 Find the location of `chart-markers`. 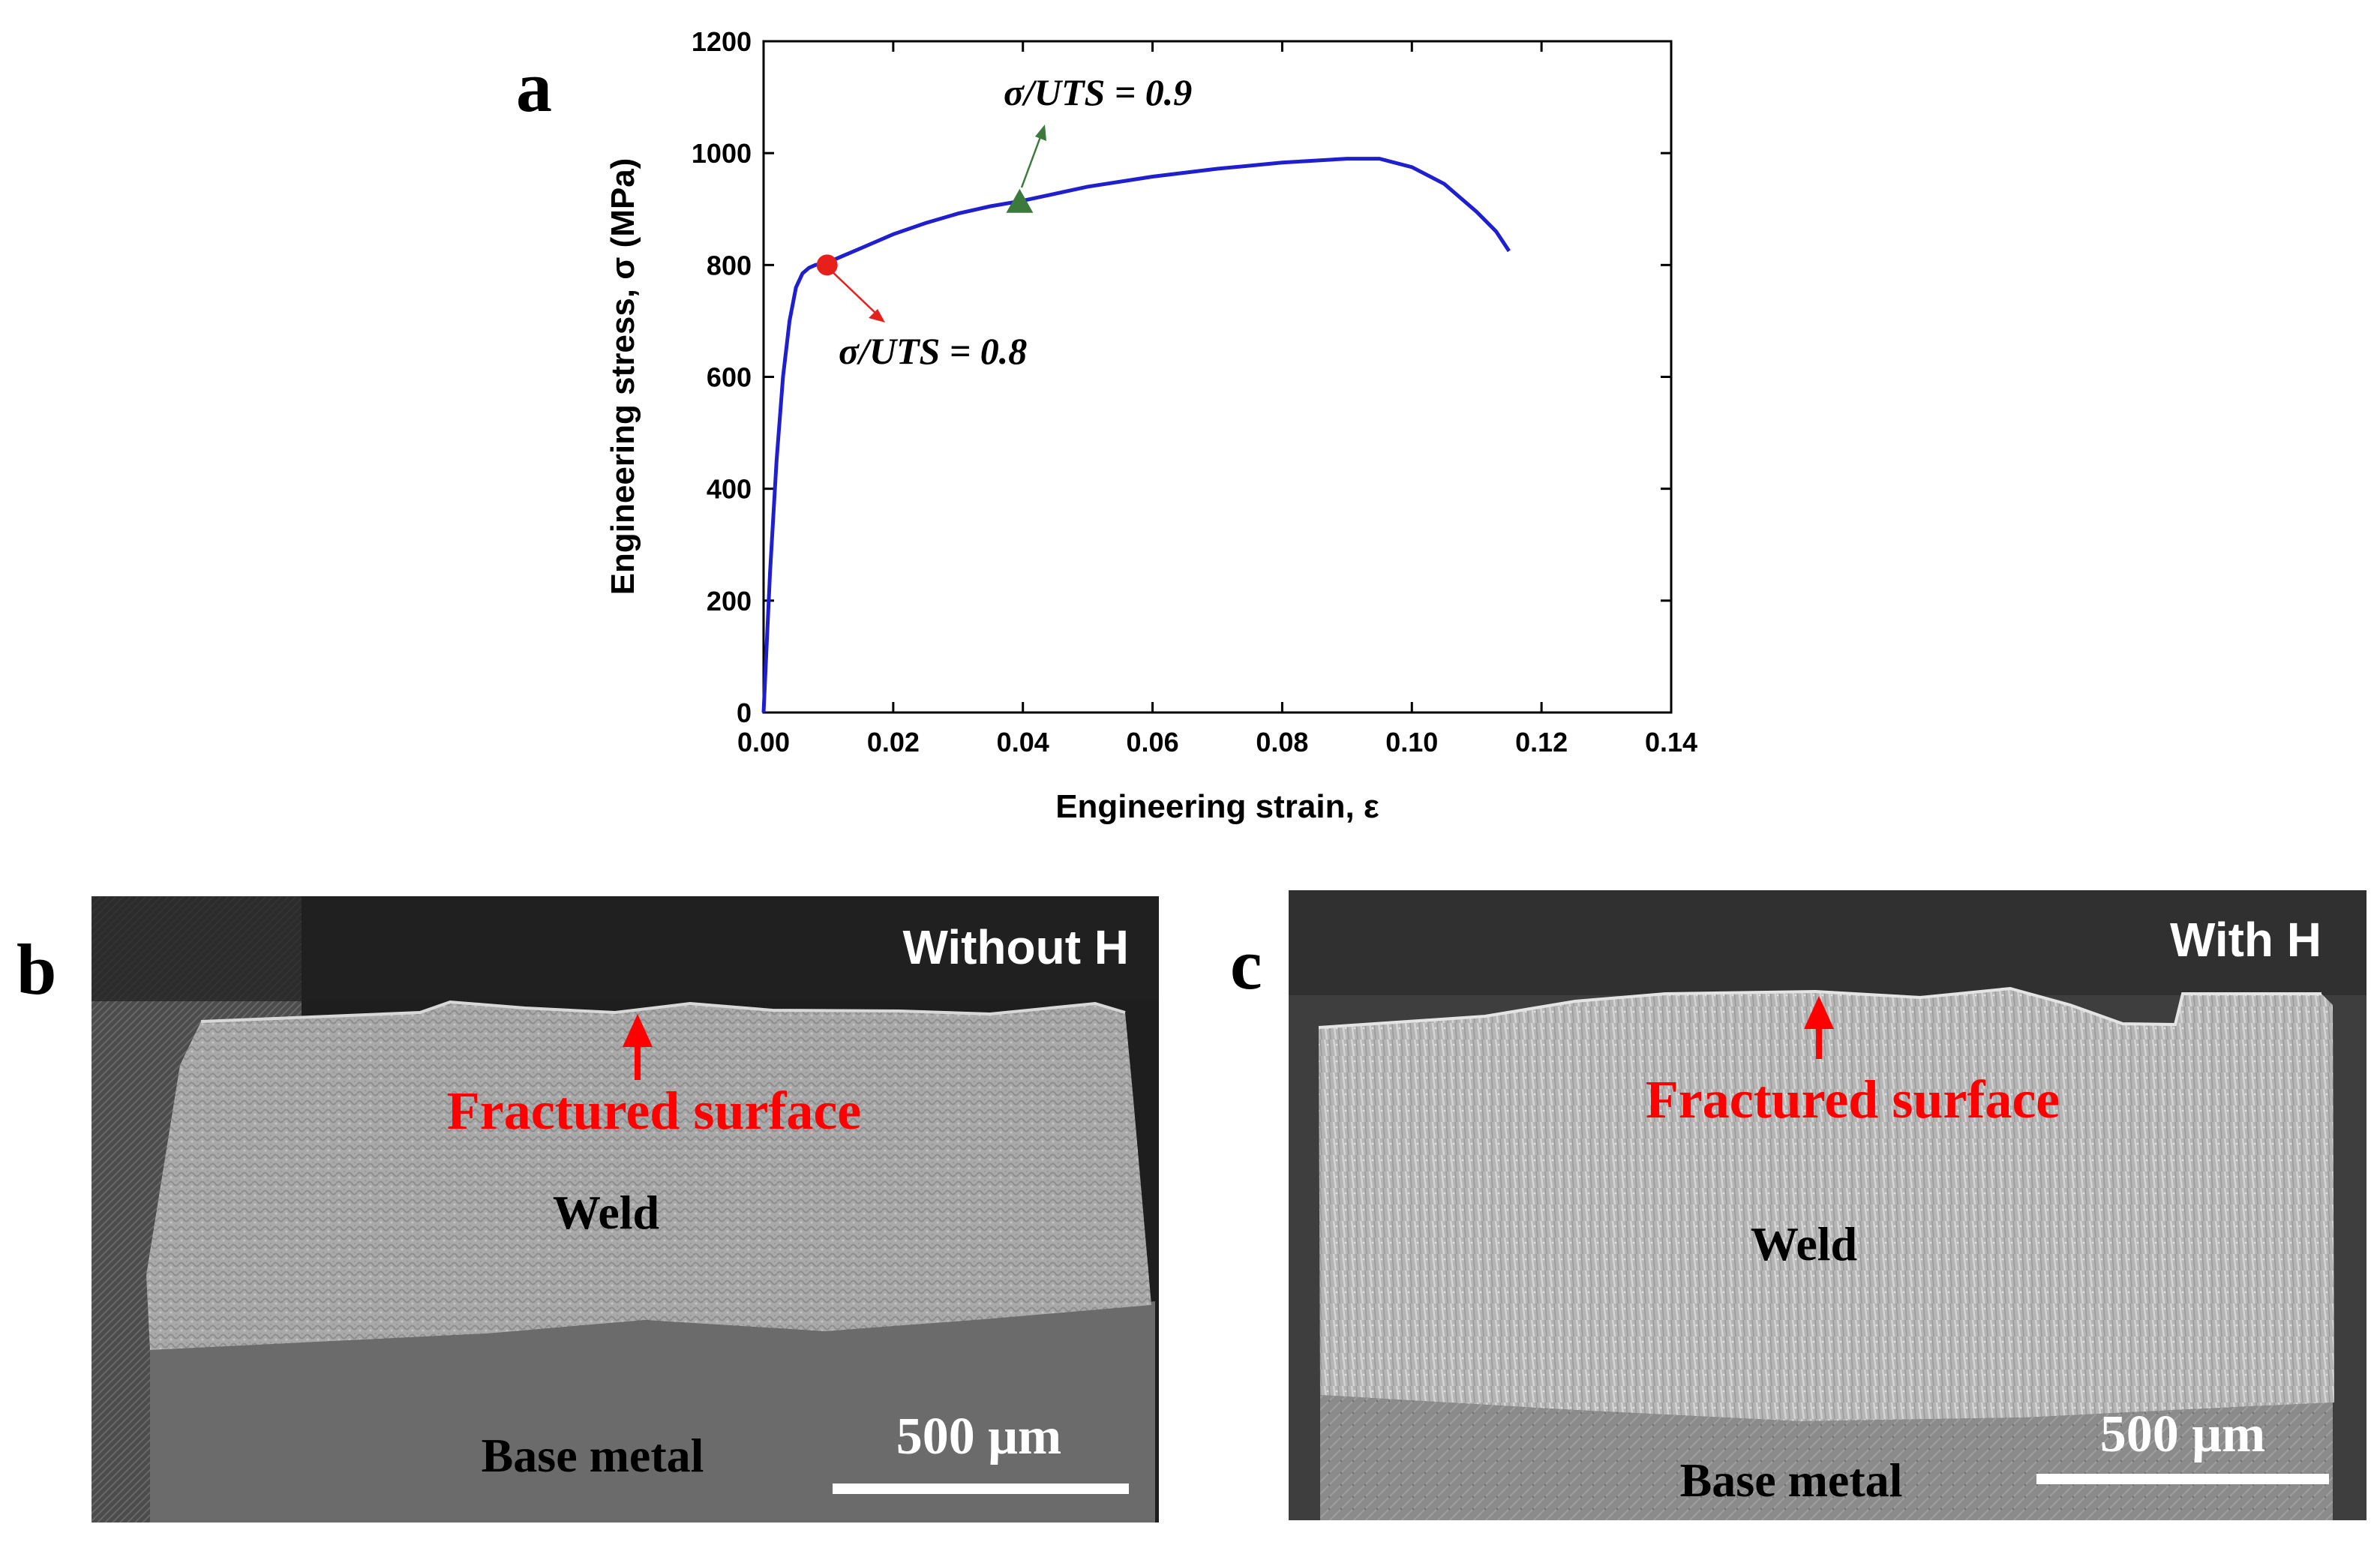

chart-markers is located at coordinates (925, 232).